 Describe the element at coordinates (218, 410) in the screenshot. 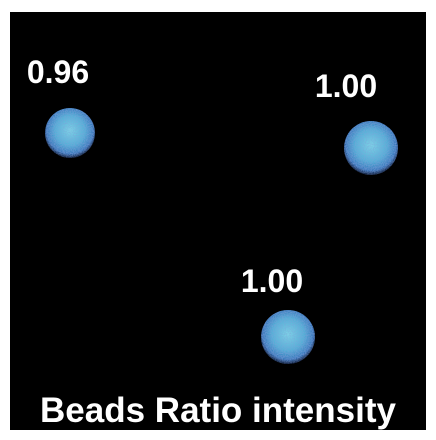

I see `caption: Beads Ratio intensity` at that location.